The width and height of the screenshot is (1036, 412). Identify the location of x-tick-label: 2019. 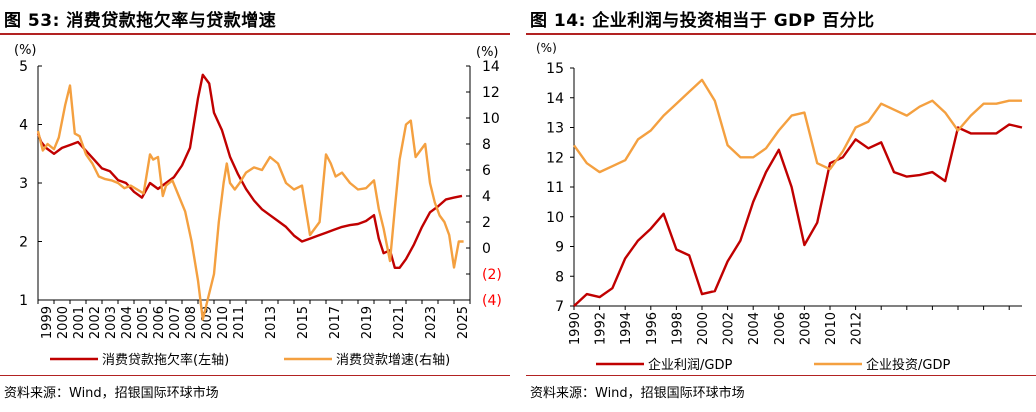
(367, 322).